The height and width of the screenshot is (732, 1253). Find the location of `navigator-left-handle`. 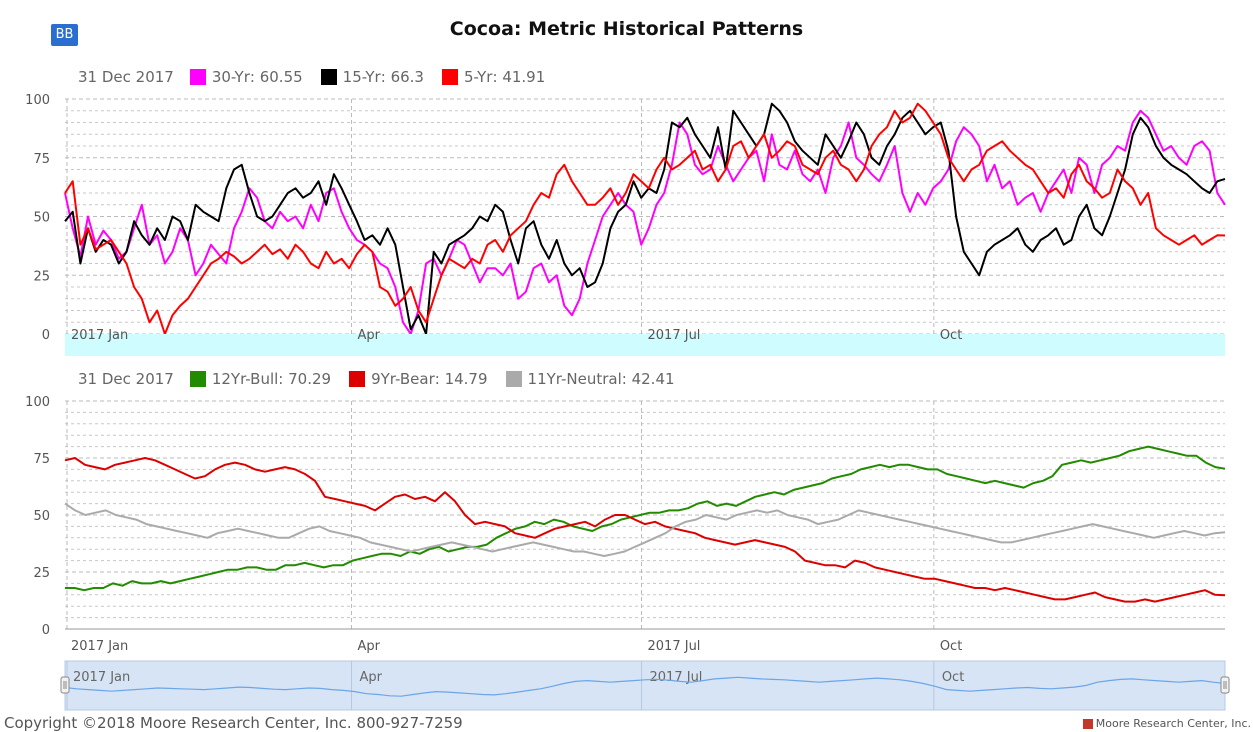

navigator-left-handle is located at coordinates (65, 685).